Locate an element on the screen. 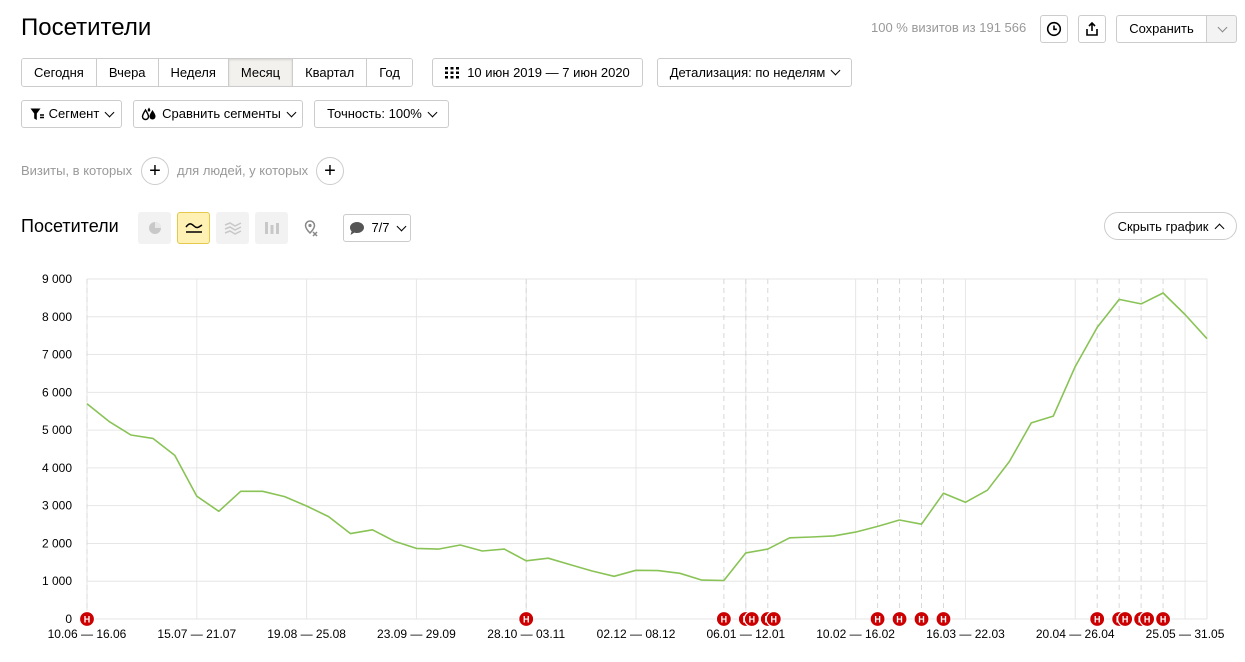 The image size is (1245, 662). line-chart-button is located at coordinates (193, 228).